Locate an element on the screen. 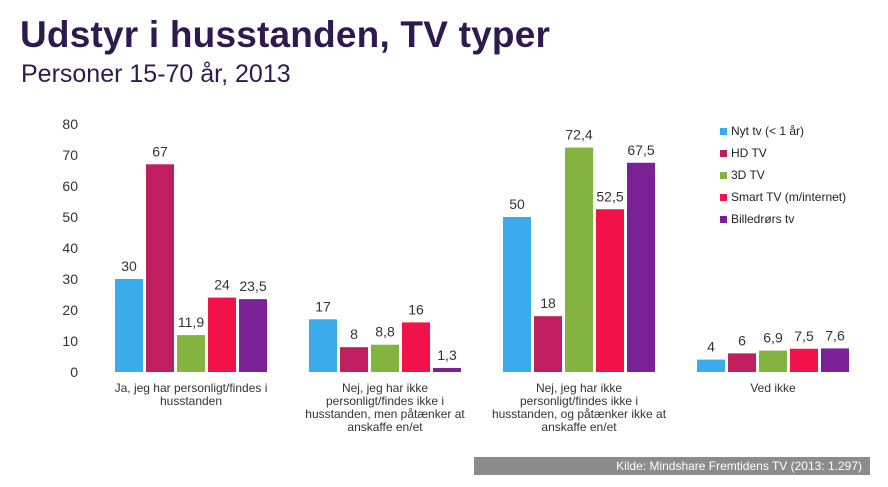 The image size is (888, 487). data-label: 8,8 is located at coordinates (385, 332).